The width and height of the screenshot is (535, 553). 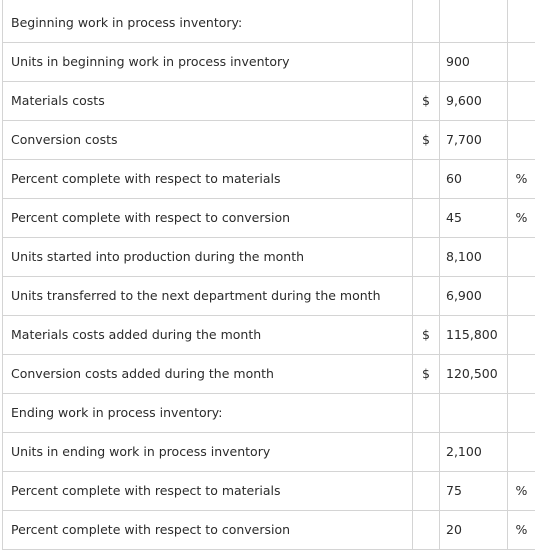 I want to click on cell-value: 20, so click(x=474, y=530).